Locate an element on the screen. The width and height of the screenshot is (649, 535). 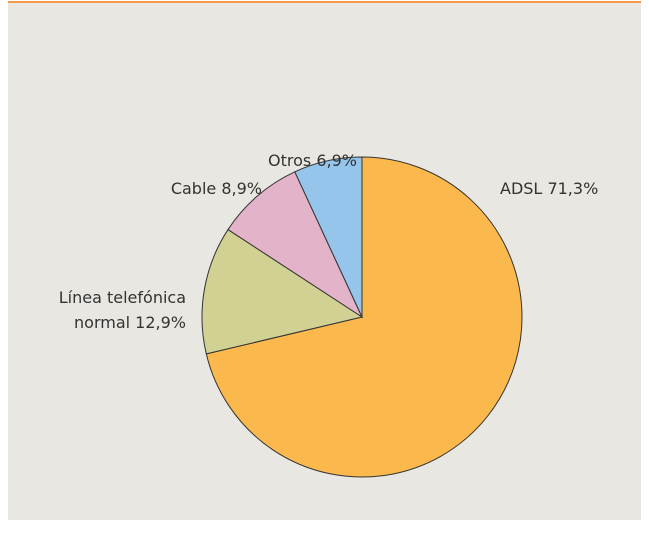
slice-label: Otros 6,9% is located at coordinates (287, 160).